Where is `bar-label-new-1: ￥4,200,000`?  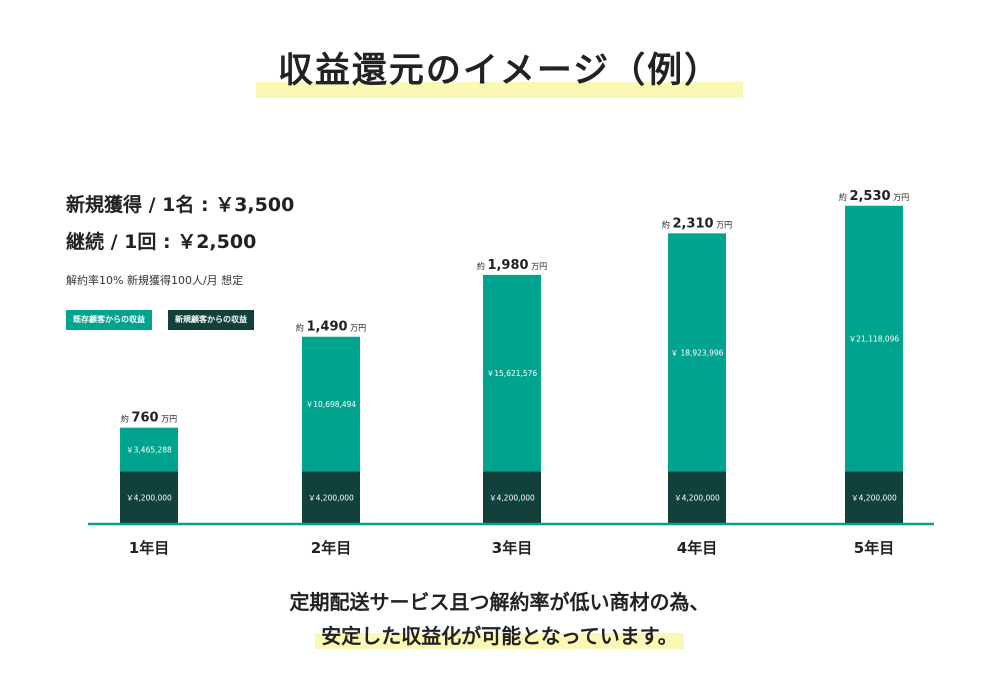 bar-label-new-1: ￥4,200,000 is located at coordinates (149, 498).